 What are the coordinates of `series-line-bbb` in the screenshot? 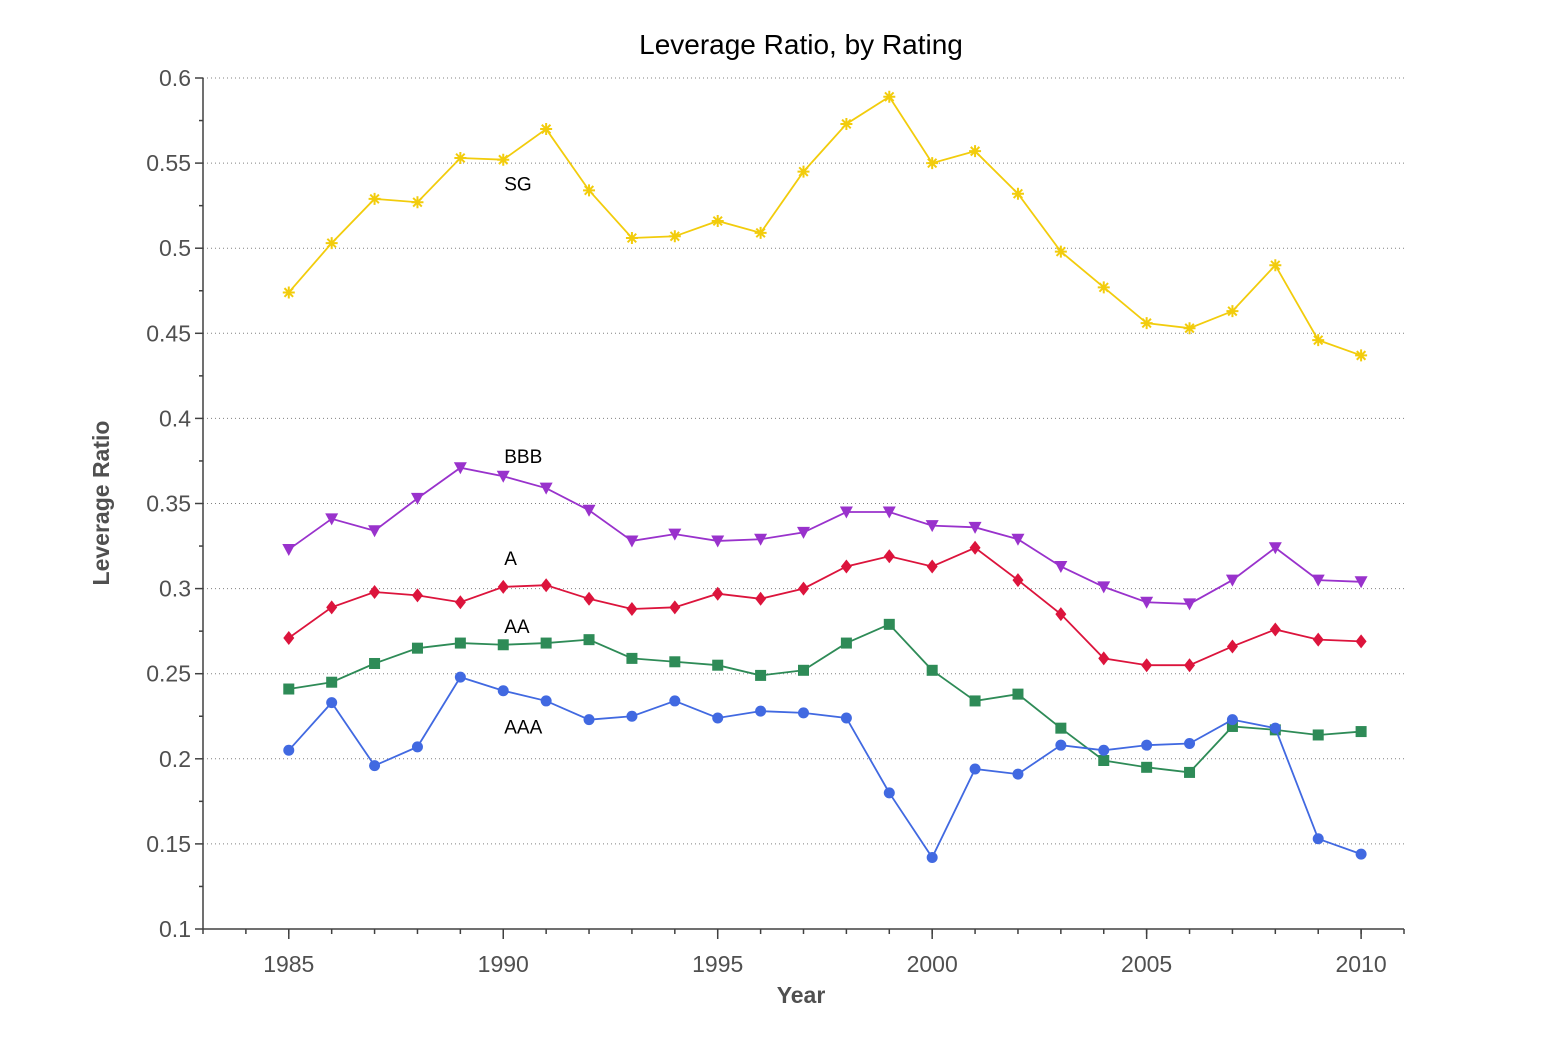 It's located at (825, 535).